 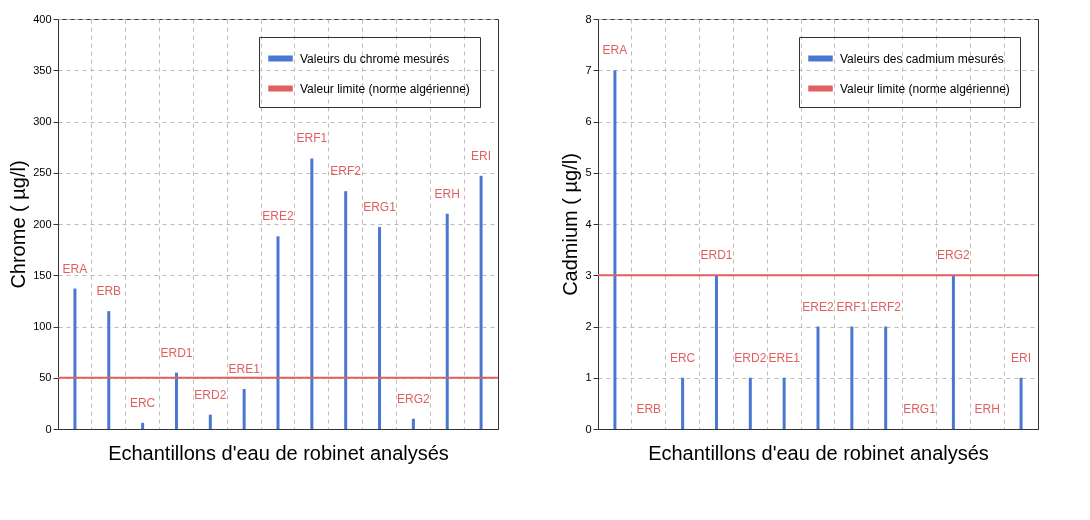 I want to click on y-tick-label: 3, so click(x=588, y=274).